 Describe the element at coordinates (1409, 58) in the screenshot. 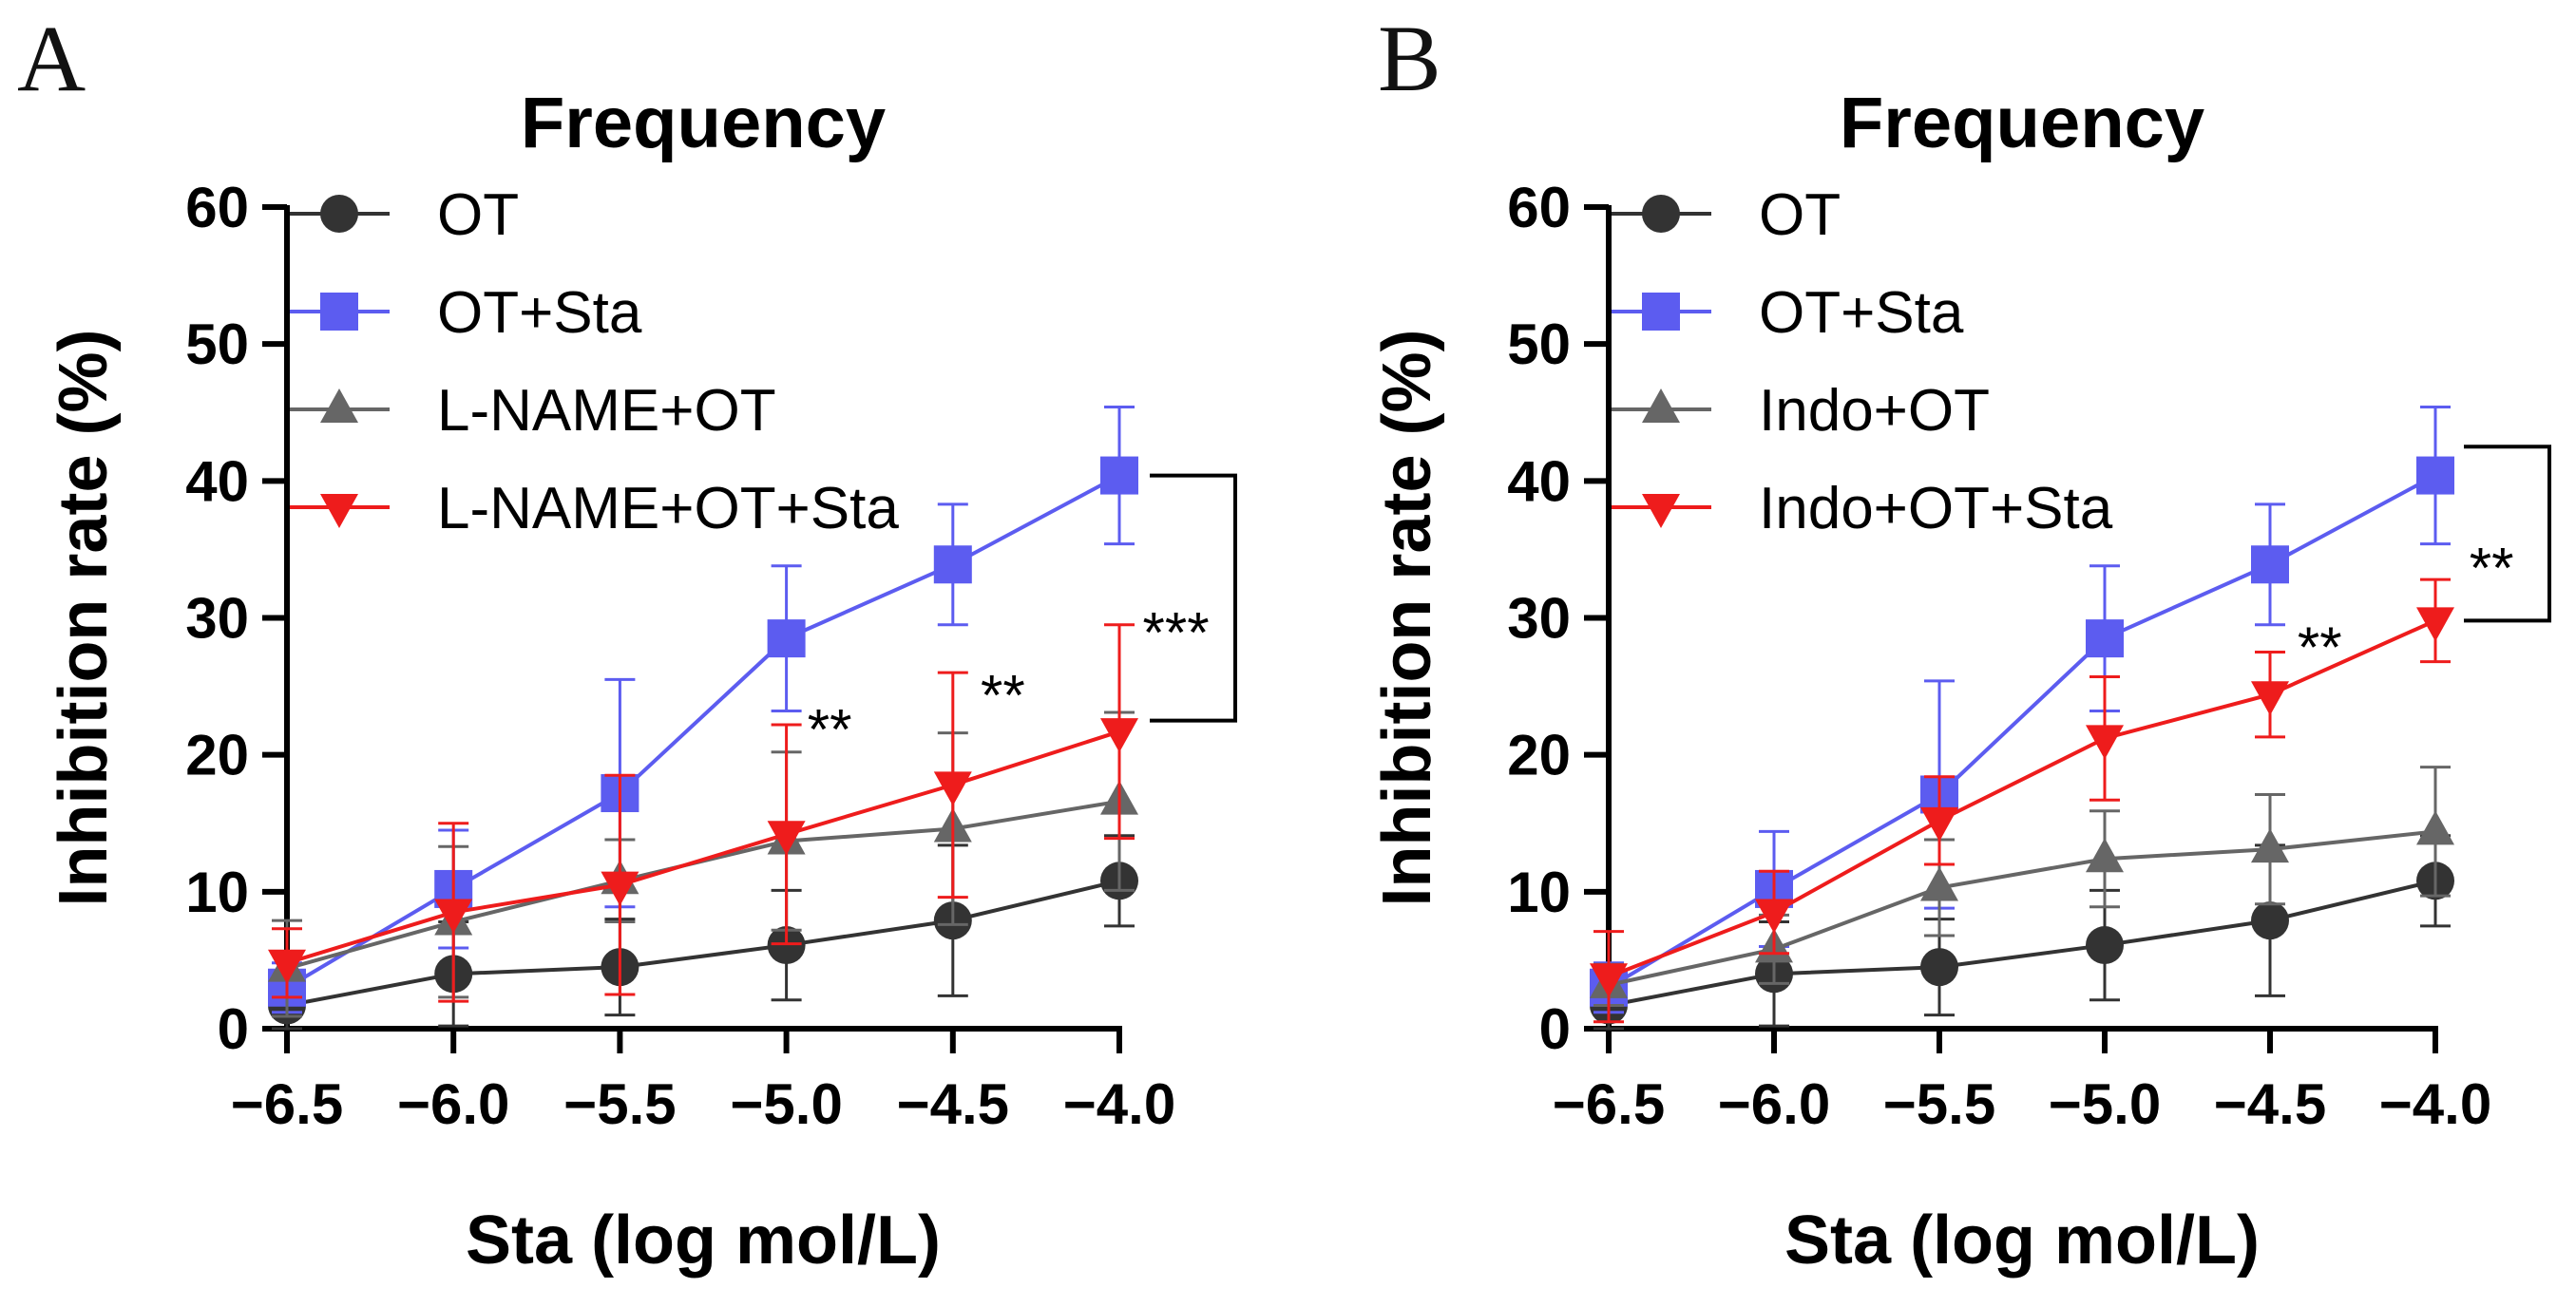

I see `panel-label-b: B` at that location.